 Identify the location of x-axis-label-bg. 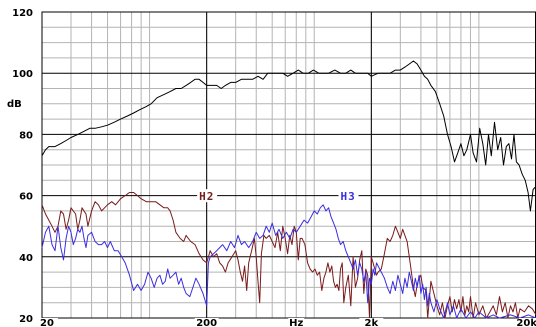
(296, 322).